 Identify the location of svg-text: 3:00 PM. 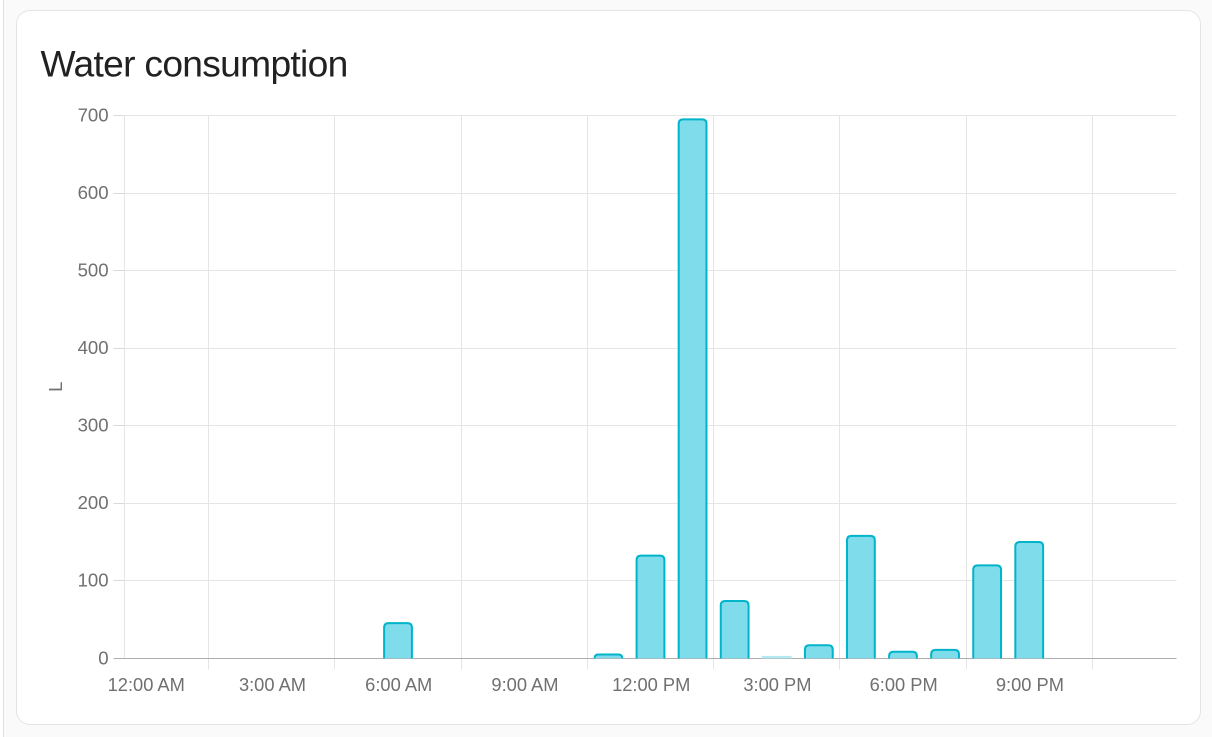
(777, 684).